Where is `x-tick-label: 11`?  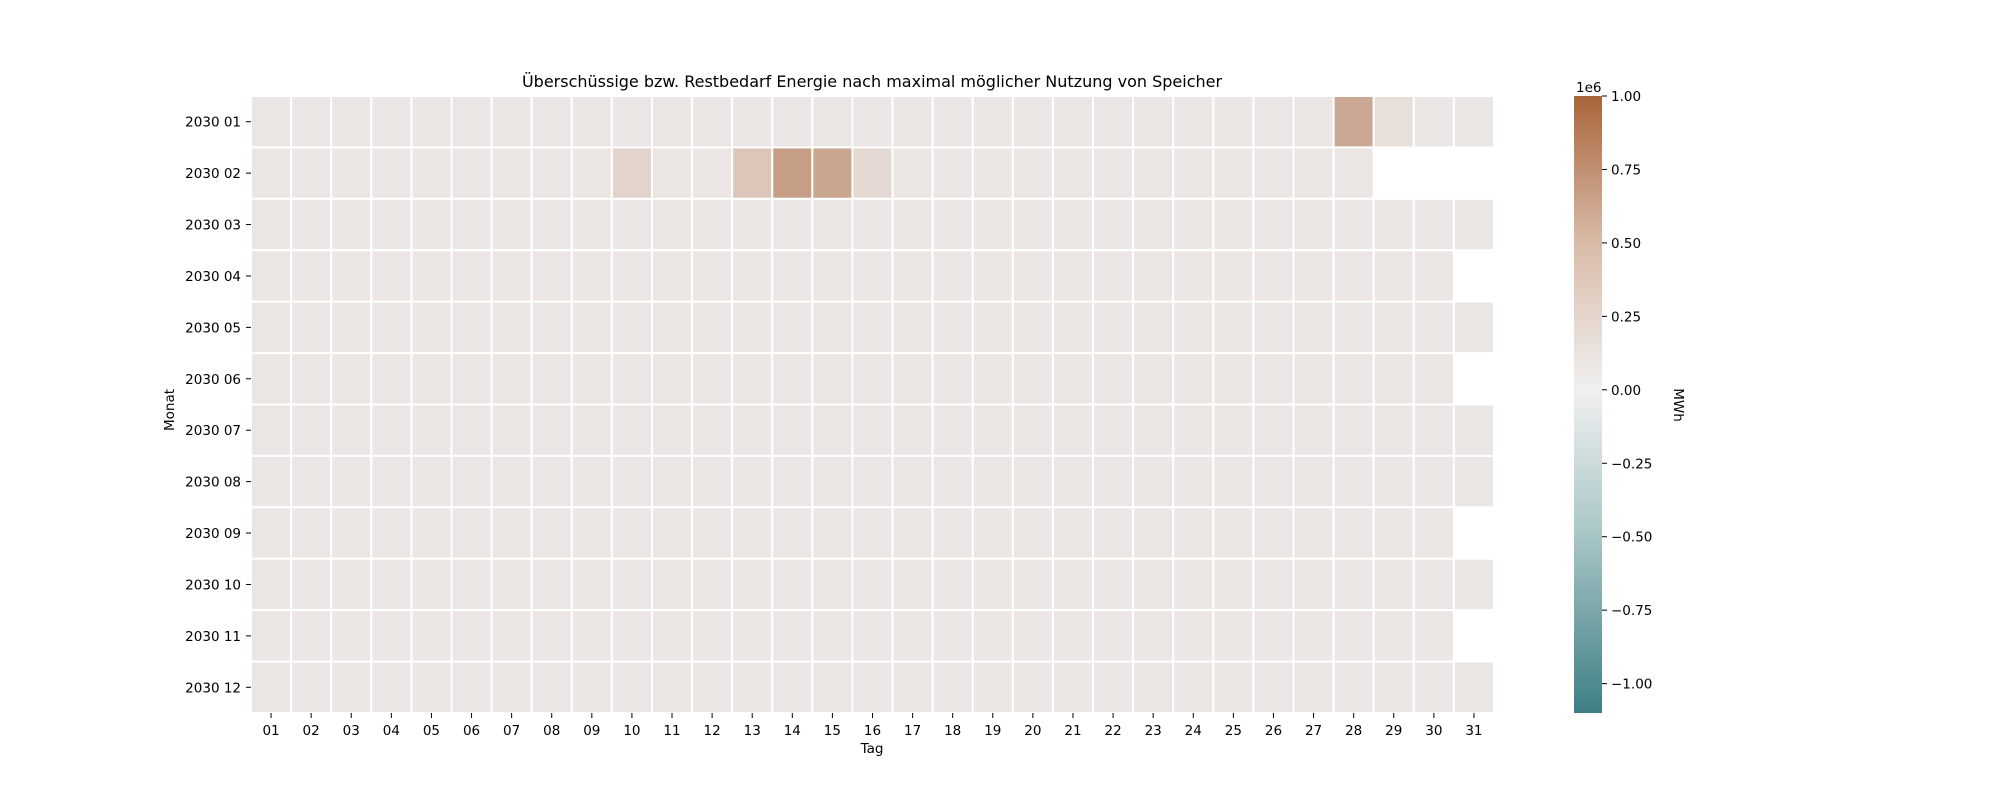
x-tick-label: 11 is located at coordinates (671, 731).